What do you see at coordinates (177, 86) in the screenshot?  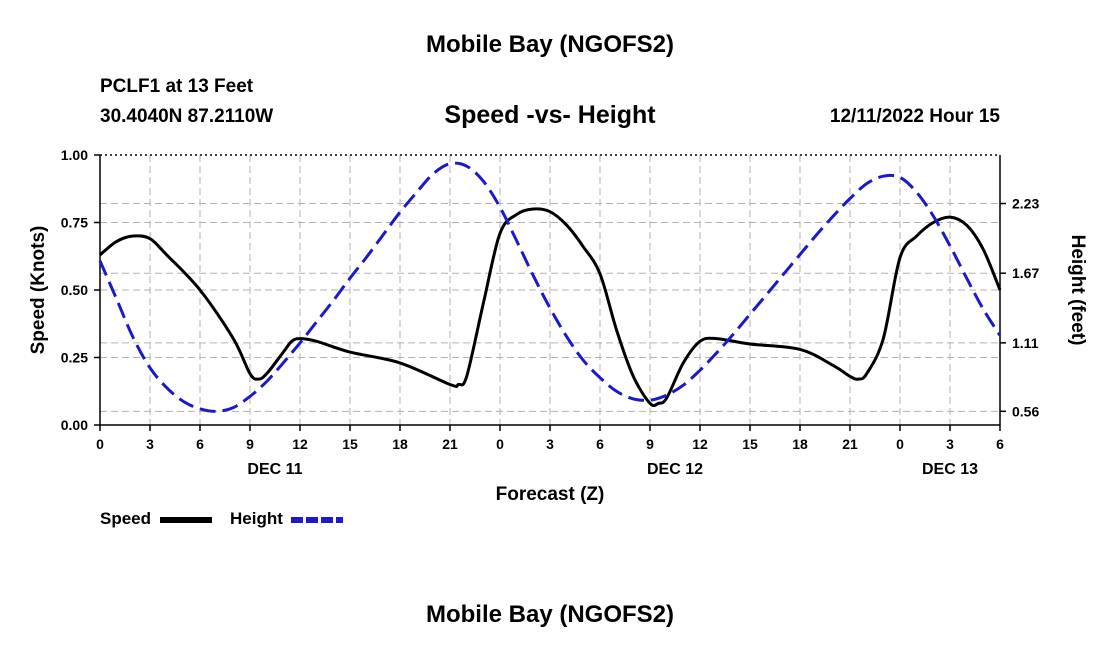 I see `station-label: PCLF1 at 13 Feet` at bounding box center [177, 86].